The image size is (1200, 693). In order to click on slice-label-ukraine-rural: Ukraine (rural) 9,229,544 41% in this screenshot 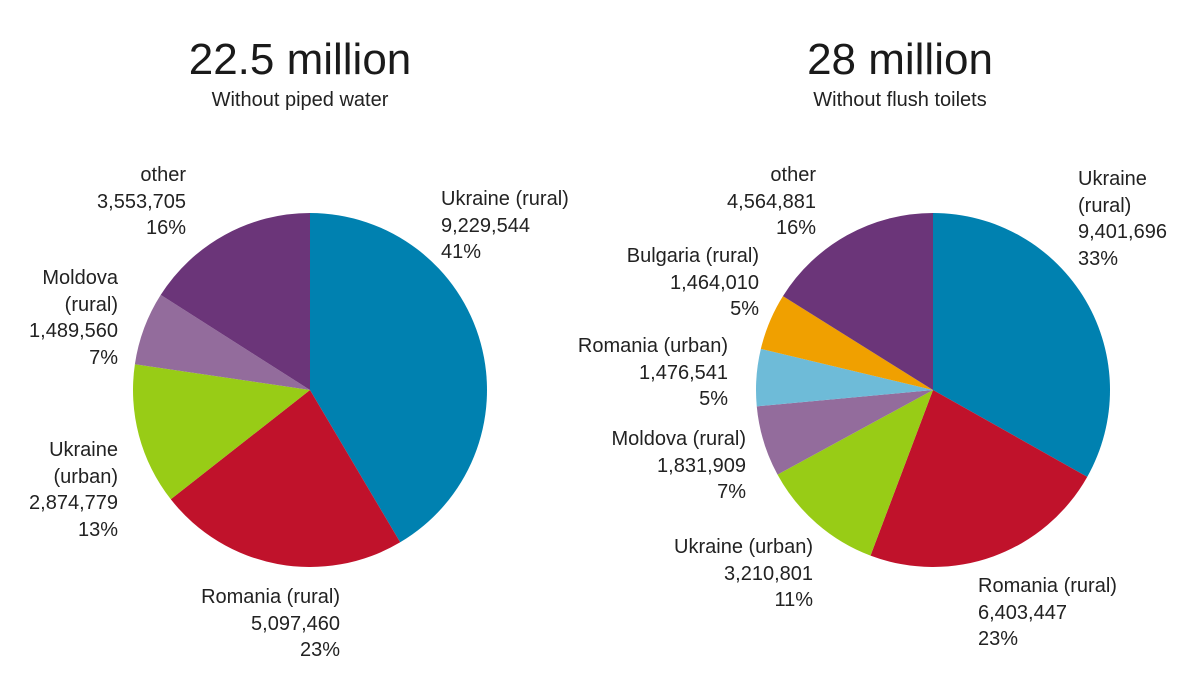, I will do `click(505, 226)`.